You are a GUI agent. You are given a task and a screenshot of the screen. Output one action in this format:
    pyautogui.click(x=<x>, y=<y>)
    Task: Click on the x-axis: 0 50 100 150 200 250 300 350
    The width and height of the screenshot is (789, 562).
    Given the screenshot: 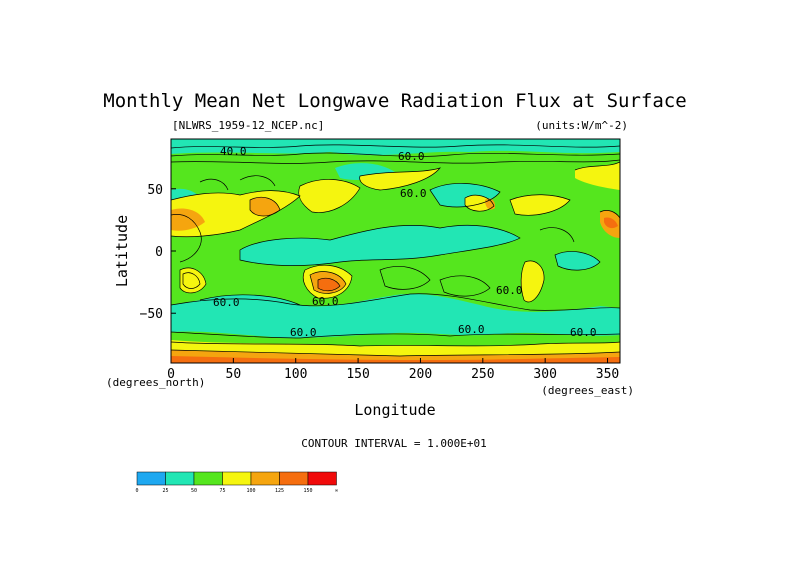 What is the action you would take?
    pyautogui.click(x=393, y=370)
    